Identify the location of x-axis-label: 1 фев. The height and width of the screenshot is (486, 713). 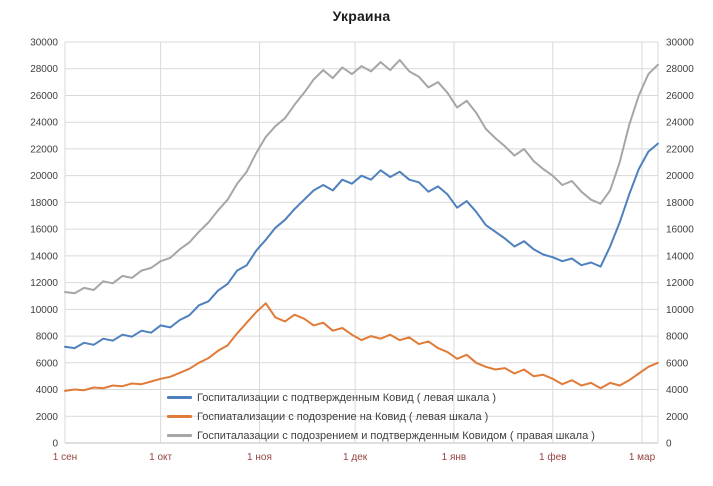
(552, 457).